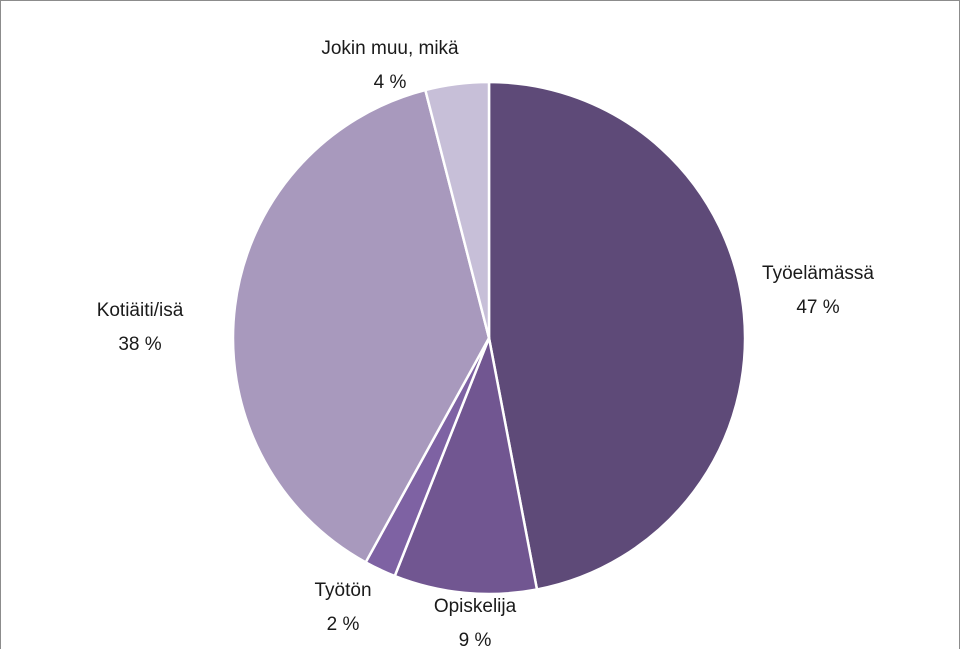 The height and width of the screenshot is (650, 960). I want to click on pie-slice-jokin-muu, so click(457, 209).